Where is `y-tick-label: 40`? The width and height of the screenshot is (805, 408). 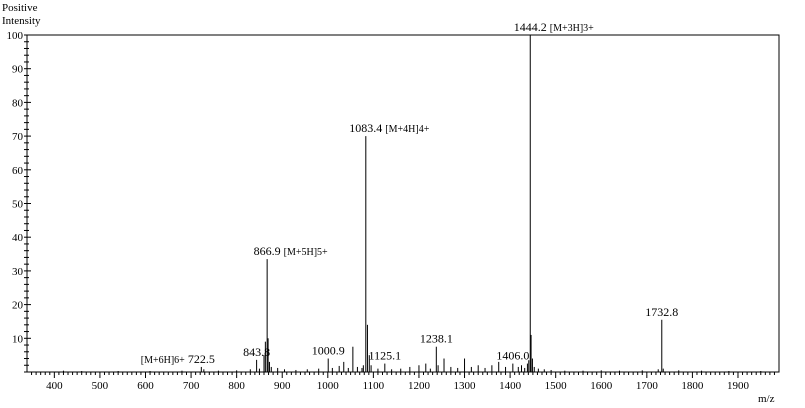 y-tick-label: 40 is located at coordinates (18, 238).